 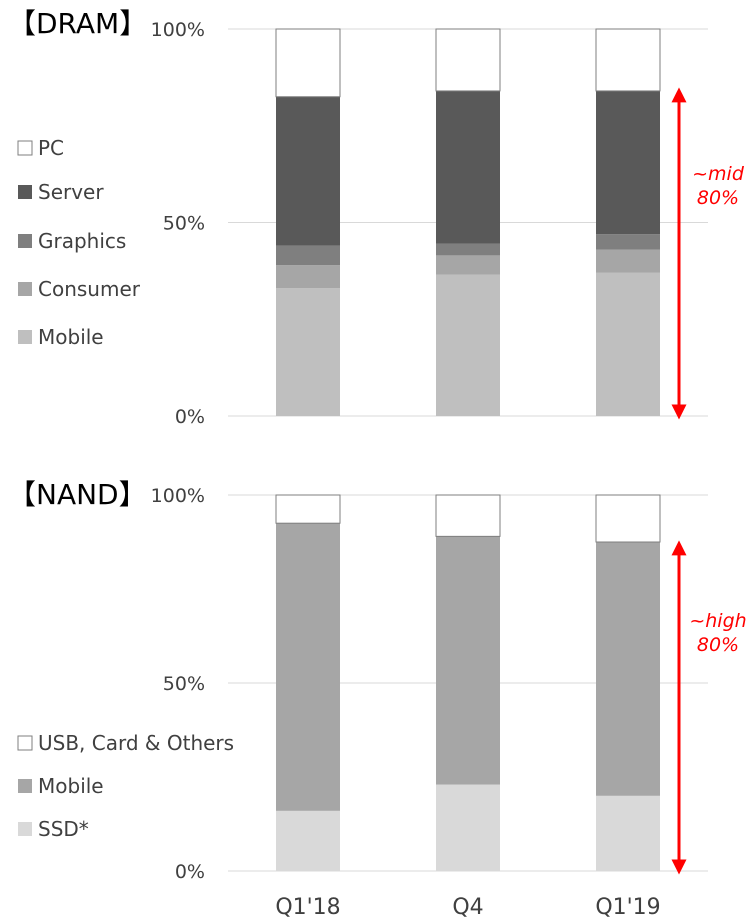 I want to click on legend-label: SSD*, so click(x=63, y=829).